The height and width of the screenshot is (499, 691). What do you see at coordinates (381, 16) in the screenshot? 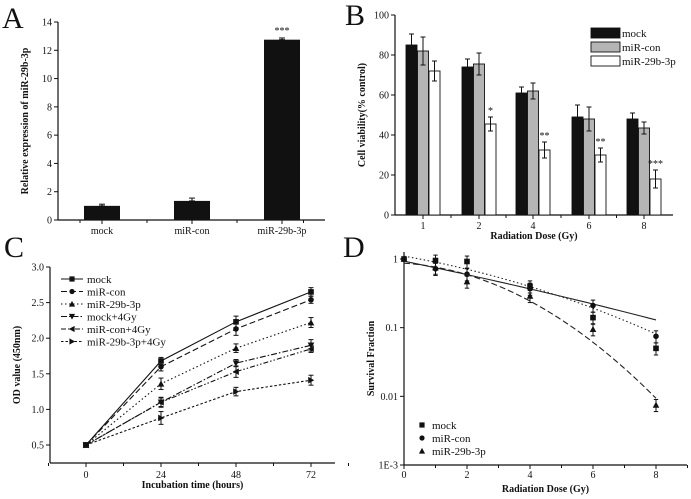
I see `y-tick-label: 100` at bounding box center [381, 16].